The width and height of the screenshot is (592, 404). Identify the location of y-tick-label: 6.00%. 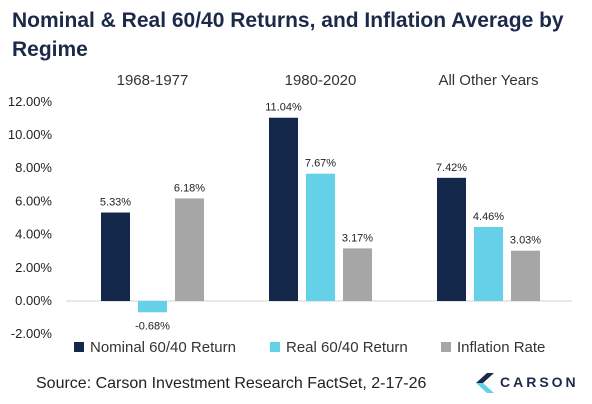
(33, 200).